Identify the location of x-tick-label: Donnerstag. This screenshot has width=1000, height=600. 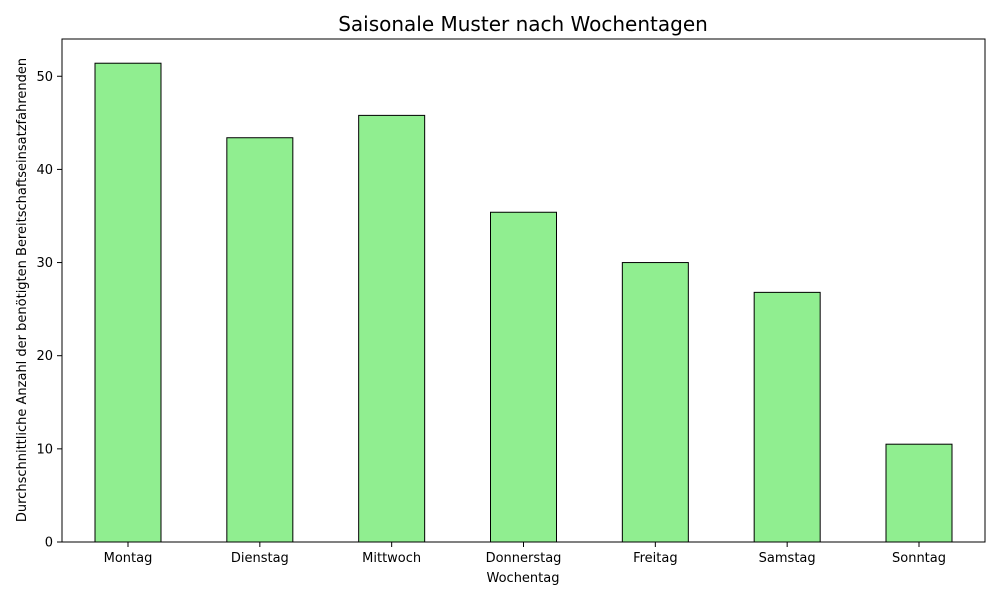
(524, 558).